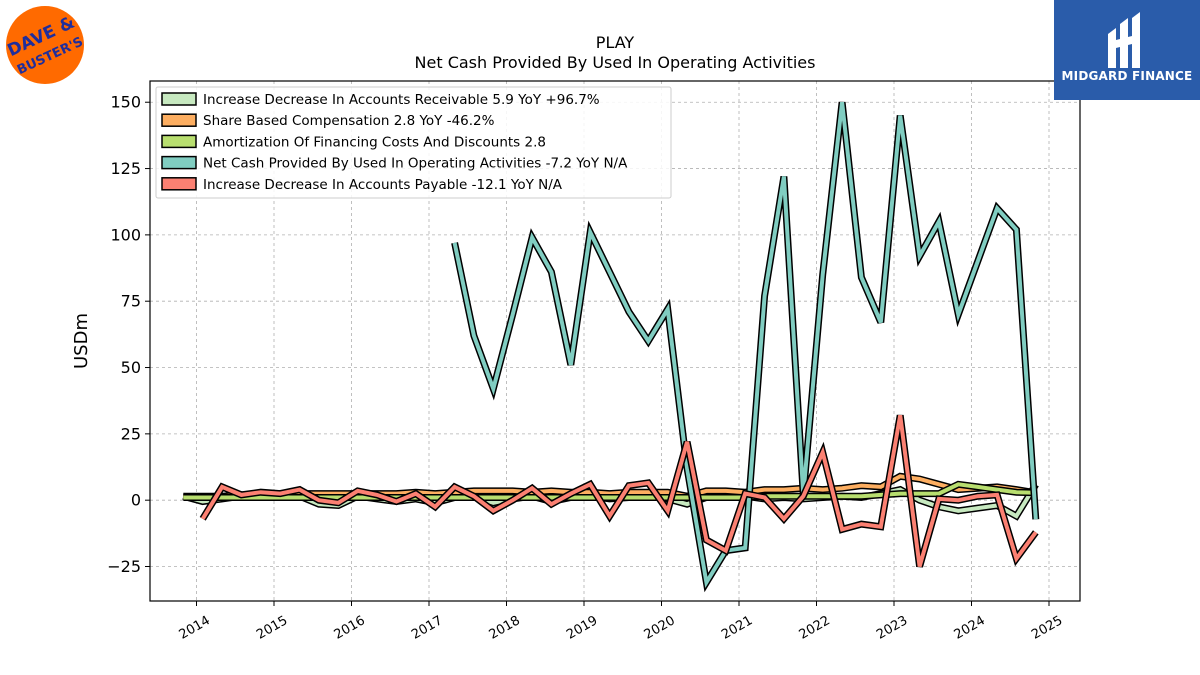  What do you see at coordinates (582, 628) in the screenshot?
I see `x-tick-label: 2019` at bounding box center [582, 628].